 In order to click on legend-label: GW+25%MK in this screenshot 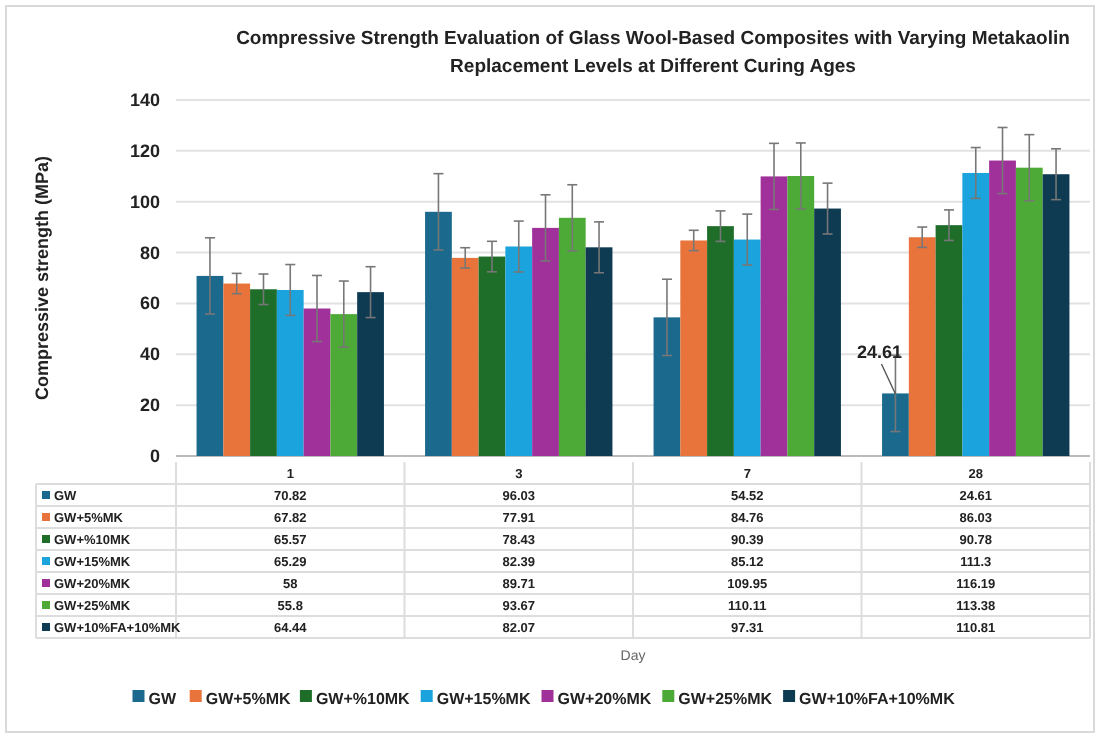, I will do `click(725, 699)`.